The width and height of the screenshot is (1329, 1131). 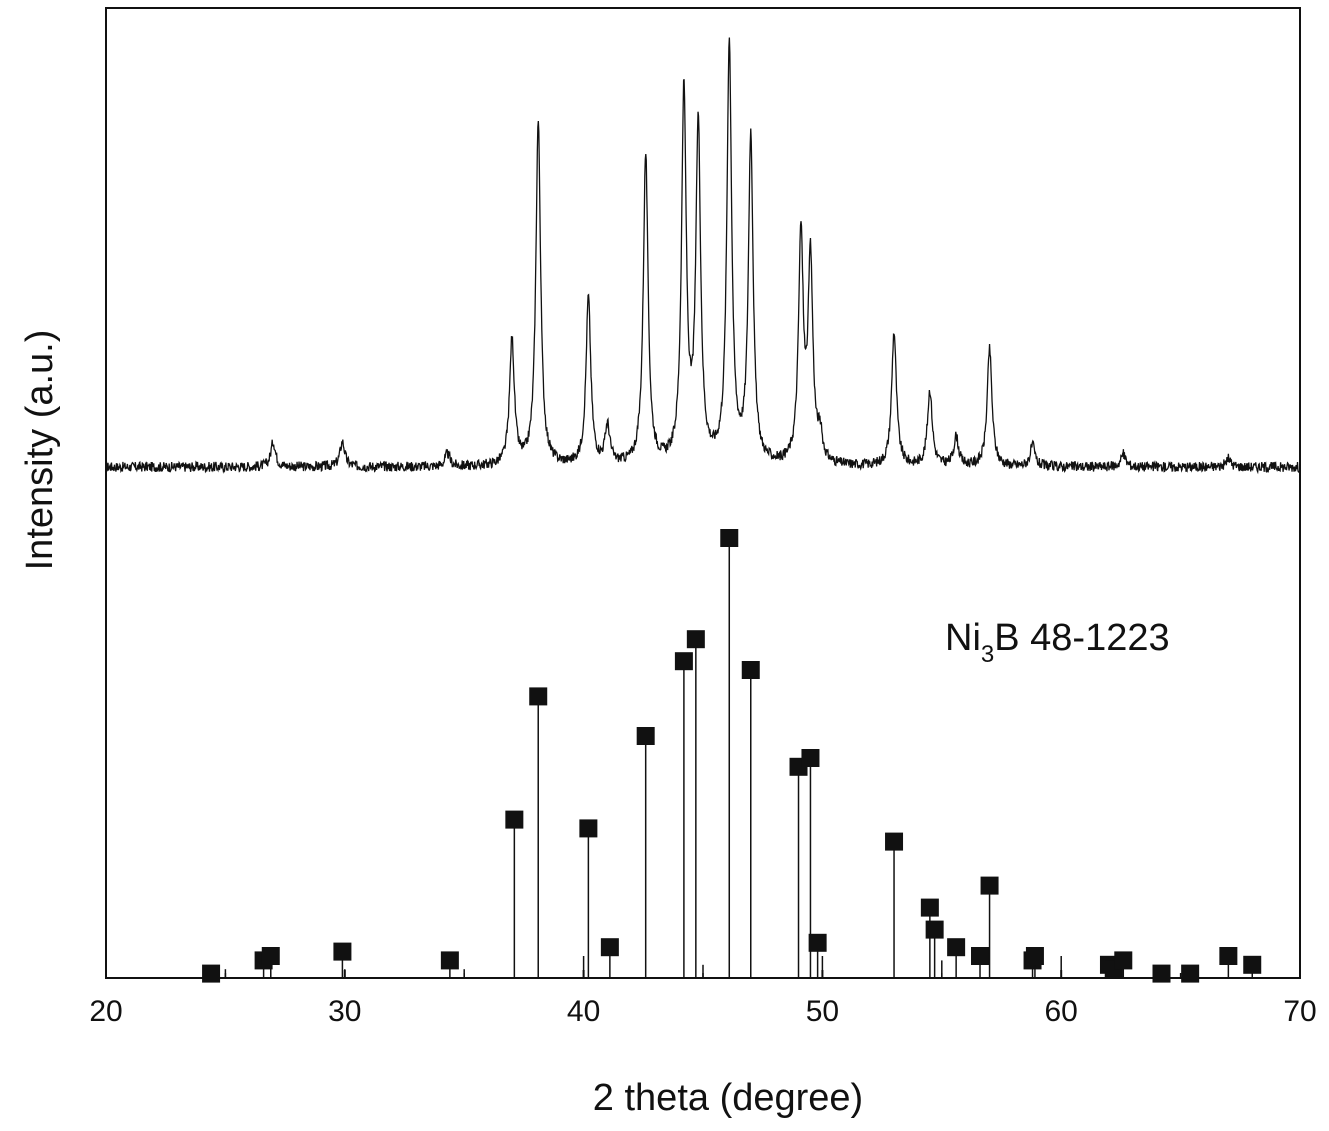 I want to click on reference-annotation: Ni3B 48-1223, so click(x=1057, y=642).